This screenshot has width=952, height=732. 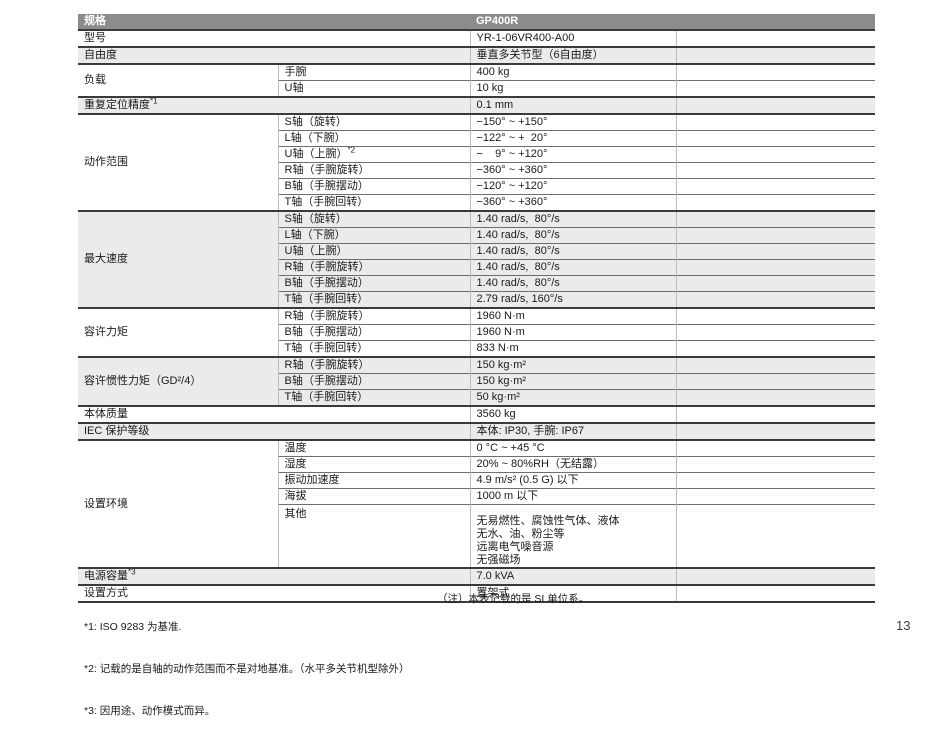 I want to click on table-row: 振动加速度 4.9 m/s² (0.5 G) 以下, so click(x=477, y=480).